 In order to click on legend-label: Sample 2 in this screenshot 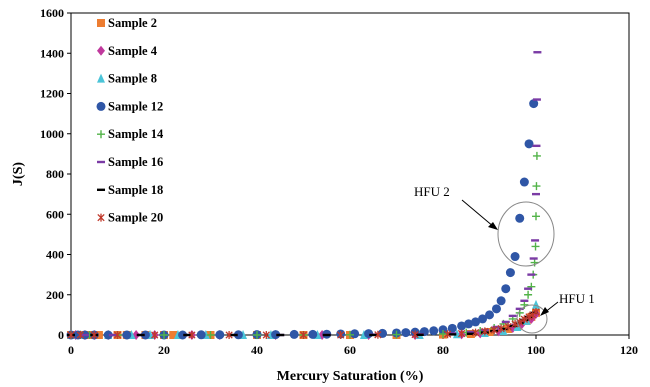, I will do `click(132, 23)`.